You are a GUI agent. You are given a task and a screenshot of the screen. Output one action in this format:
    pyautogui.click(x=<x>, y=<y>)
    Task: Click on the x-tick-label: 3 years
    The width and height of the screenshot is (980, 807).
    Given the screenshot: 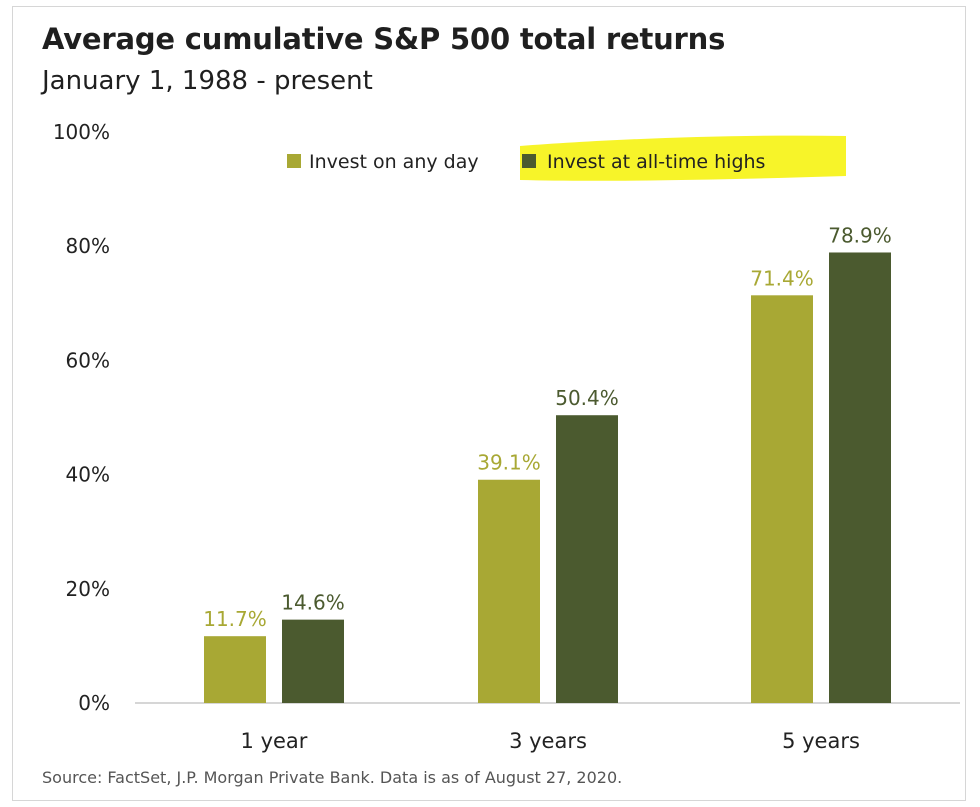 What is the action you would take?
    pyautogui.click(x=548, y=741)
    